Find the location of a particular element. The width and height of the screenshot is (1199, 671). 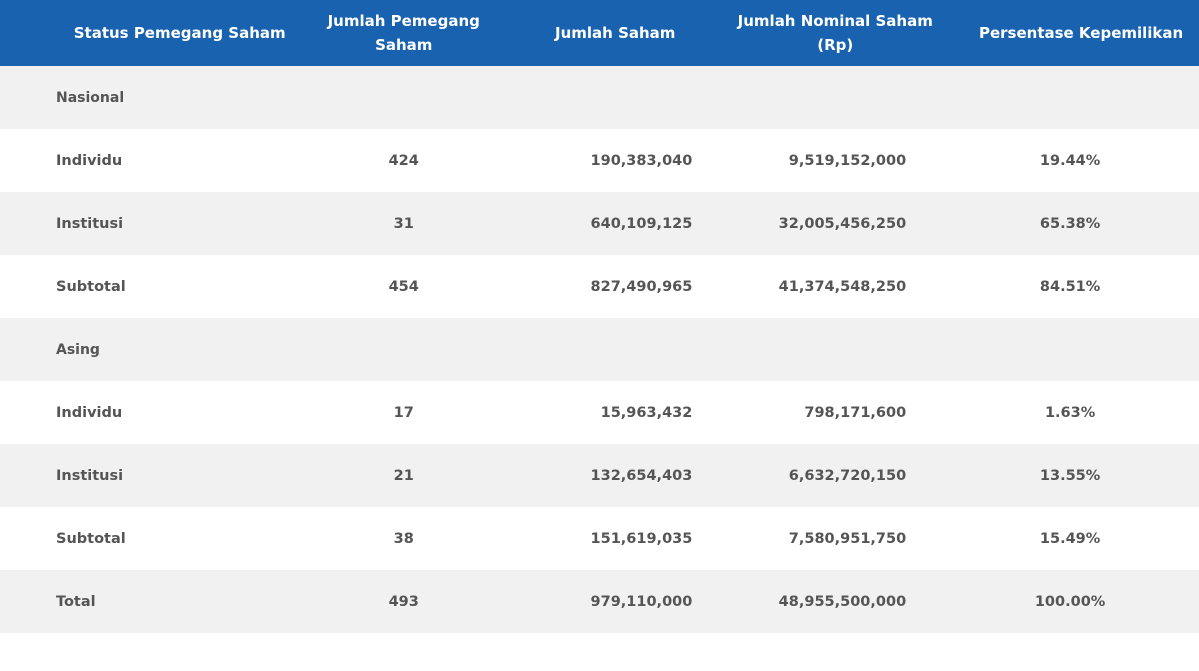

group-row: Asing is located at coordinates (599, 349).